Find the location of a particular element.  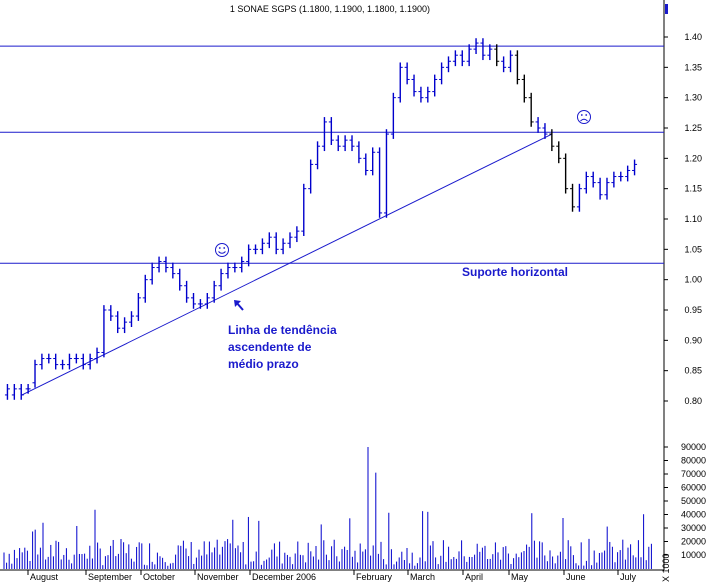

price-tick-label: 1.10 is located at coordinates (693, 219).